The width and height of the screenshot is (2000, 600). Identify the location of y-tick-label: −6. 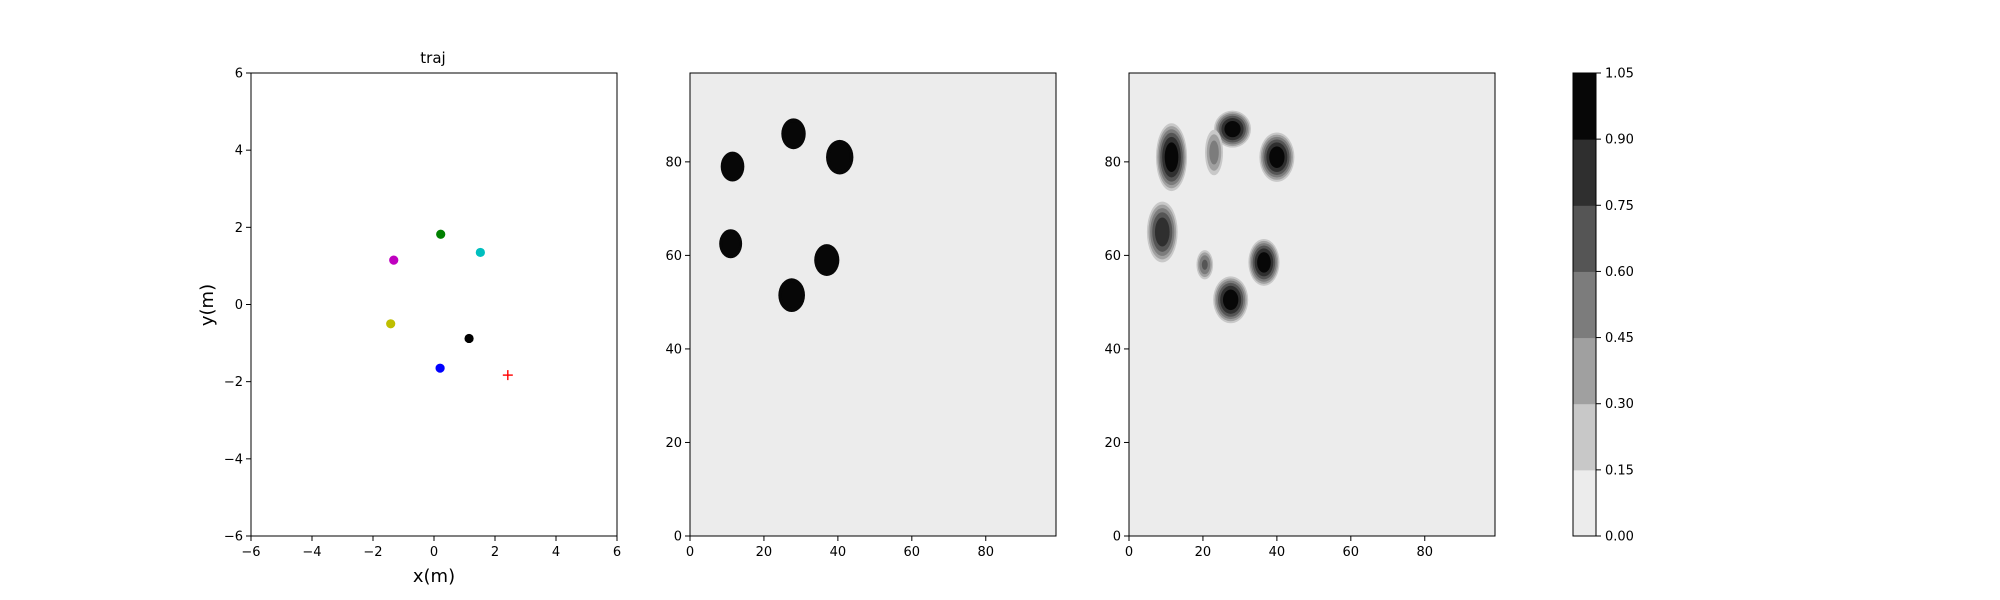
(233, 537).